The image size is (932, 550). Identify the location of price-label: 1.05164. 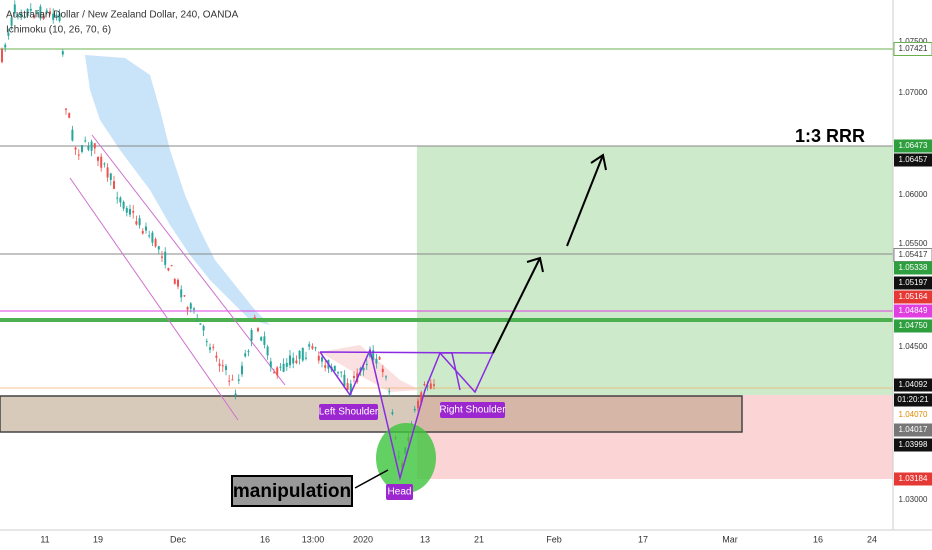
(913, 296).